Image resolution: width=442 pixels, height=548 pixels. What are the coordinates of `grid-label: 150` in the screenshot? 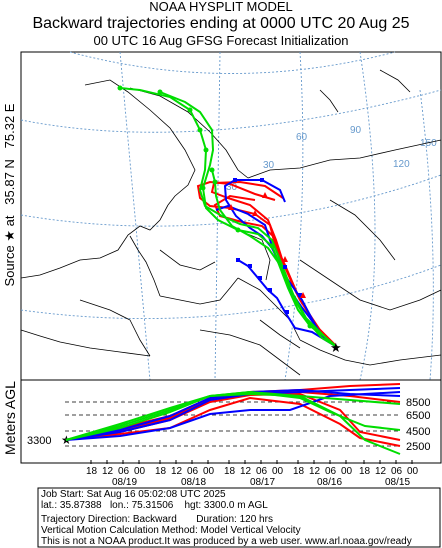 It's located at (428, 143).